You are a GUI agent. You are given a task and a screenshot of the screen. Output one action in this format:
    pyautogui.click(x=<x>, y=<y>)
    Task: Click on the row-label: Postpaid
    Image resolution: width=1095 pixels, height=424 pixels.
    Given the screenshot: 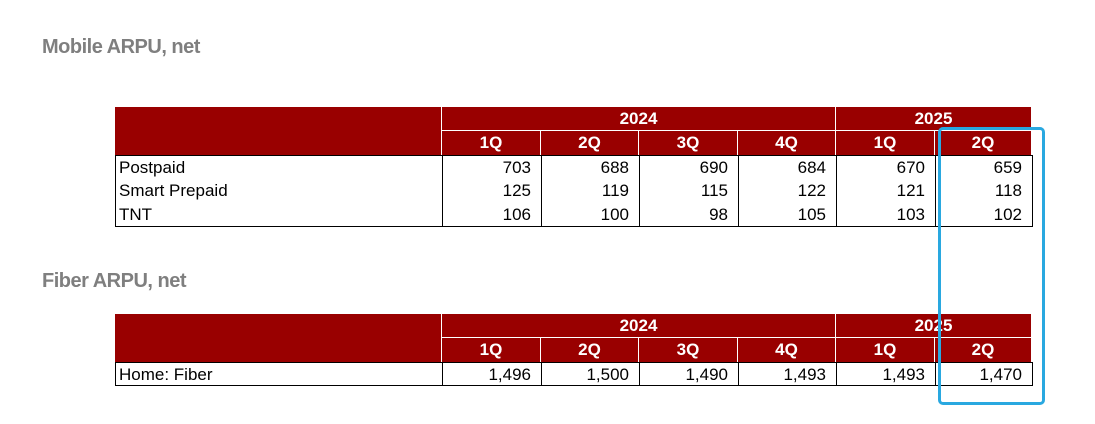 What is the action you would take?
    pyautogui.click(x=279, y=167)
    